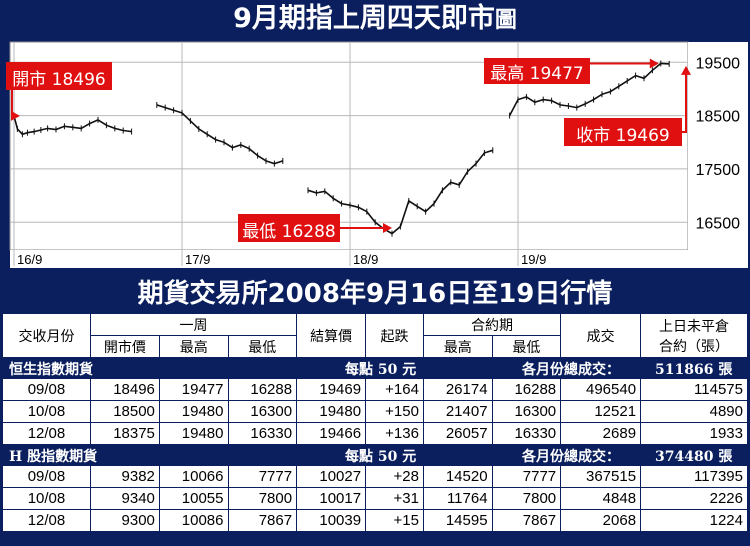  I want to click on y-tick-label: 17500, so click(718, 170).